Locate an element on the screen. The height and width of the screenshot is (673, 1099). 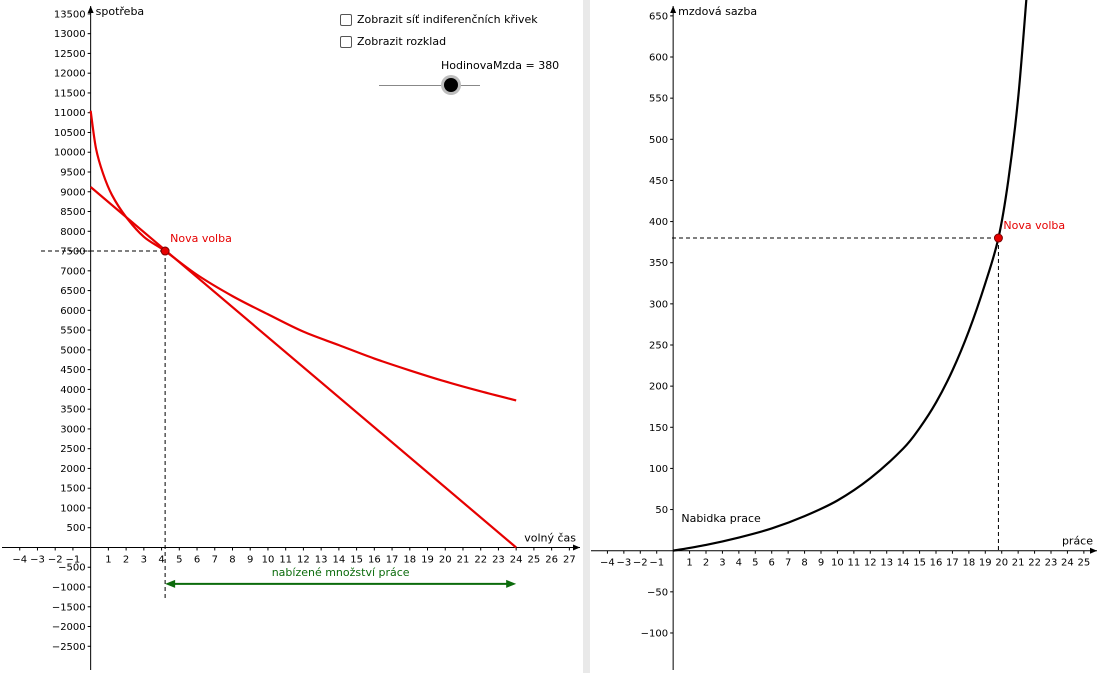
x-tick-label: −4 is located at coordinates (19, 559).